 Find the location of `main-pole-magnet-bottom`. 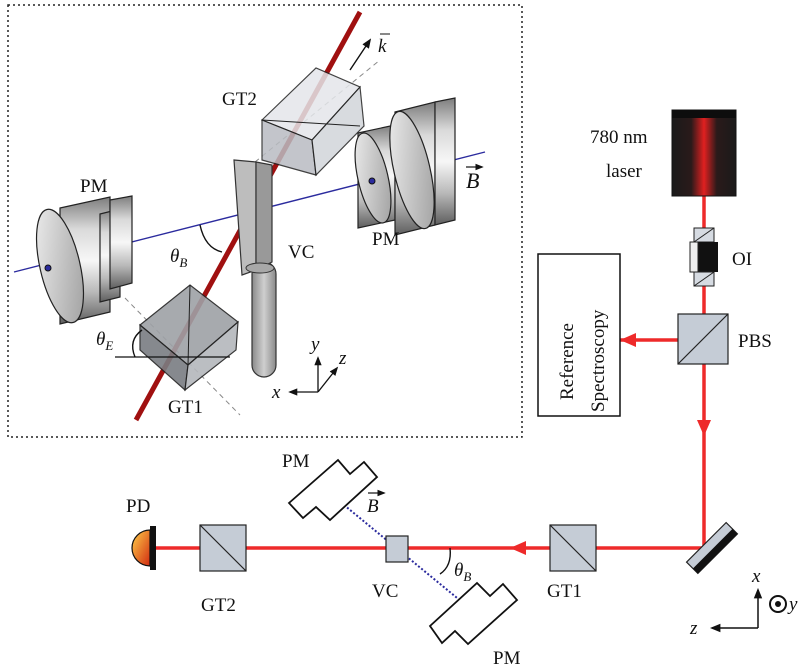

main-pole-magnet-bottom is located at coordinates (473, 613).